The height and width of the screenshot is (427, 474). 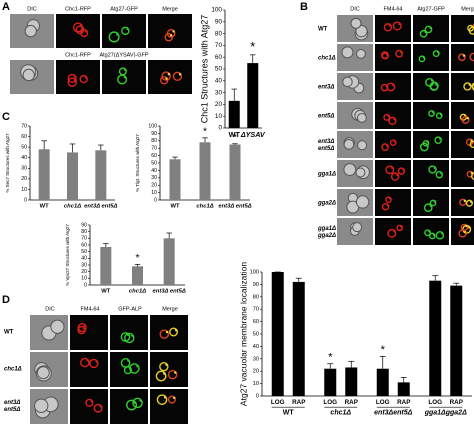 What do you see at coordinates (84, 272) in the screenshot?
I see `y-tick-label: 20` at bounding box center [84, 272].